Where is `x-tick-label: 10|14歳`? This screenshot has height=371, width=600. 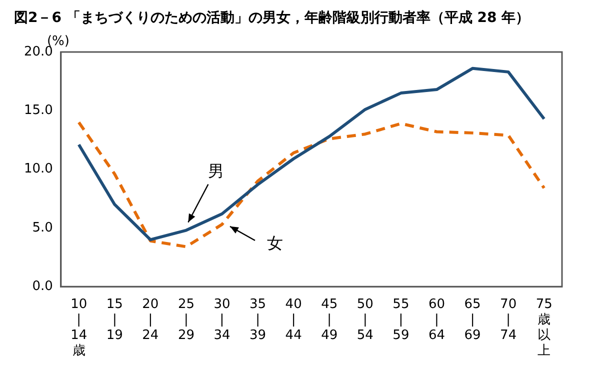
x-tick-label: 10|14歳 is located at coordinates (79, 327).